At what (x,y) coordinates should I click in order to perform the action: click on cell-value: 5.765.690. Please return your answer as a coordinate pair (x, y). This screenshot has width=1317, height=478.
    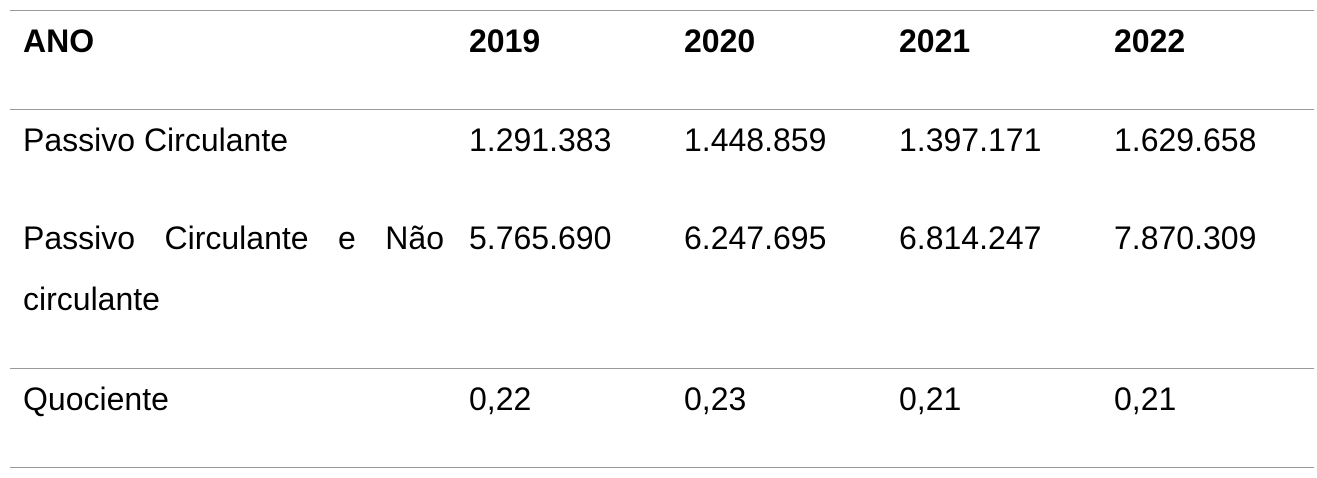
    Looking at the image, I should click on (540, 238).